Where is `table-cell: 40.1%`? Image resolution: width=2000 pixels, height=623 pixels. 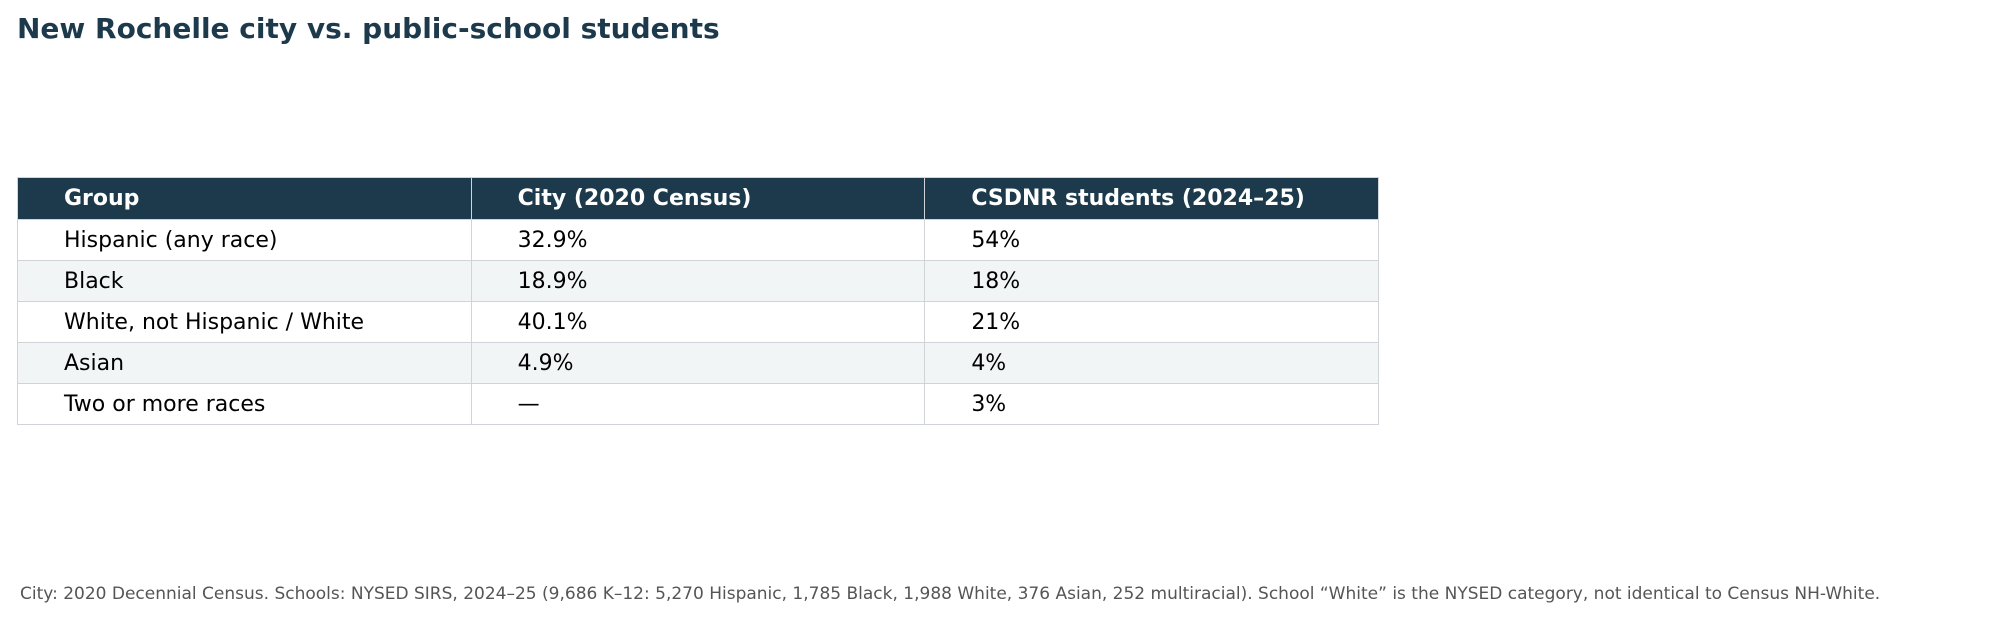 table-cell: 40.1% is located at coordinates (698, 322).